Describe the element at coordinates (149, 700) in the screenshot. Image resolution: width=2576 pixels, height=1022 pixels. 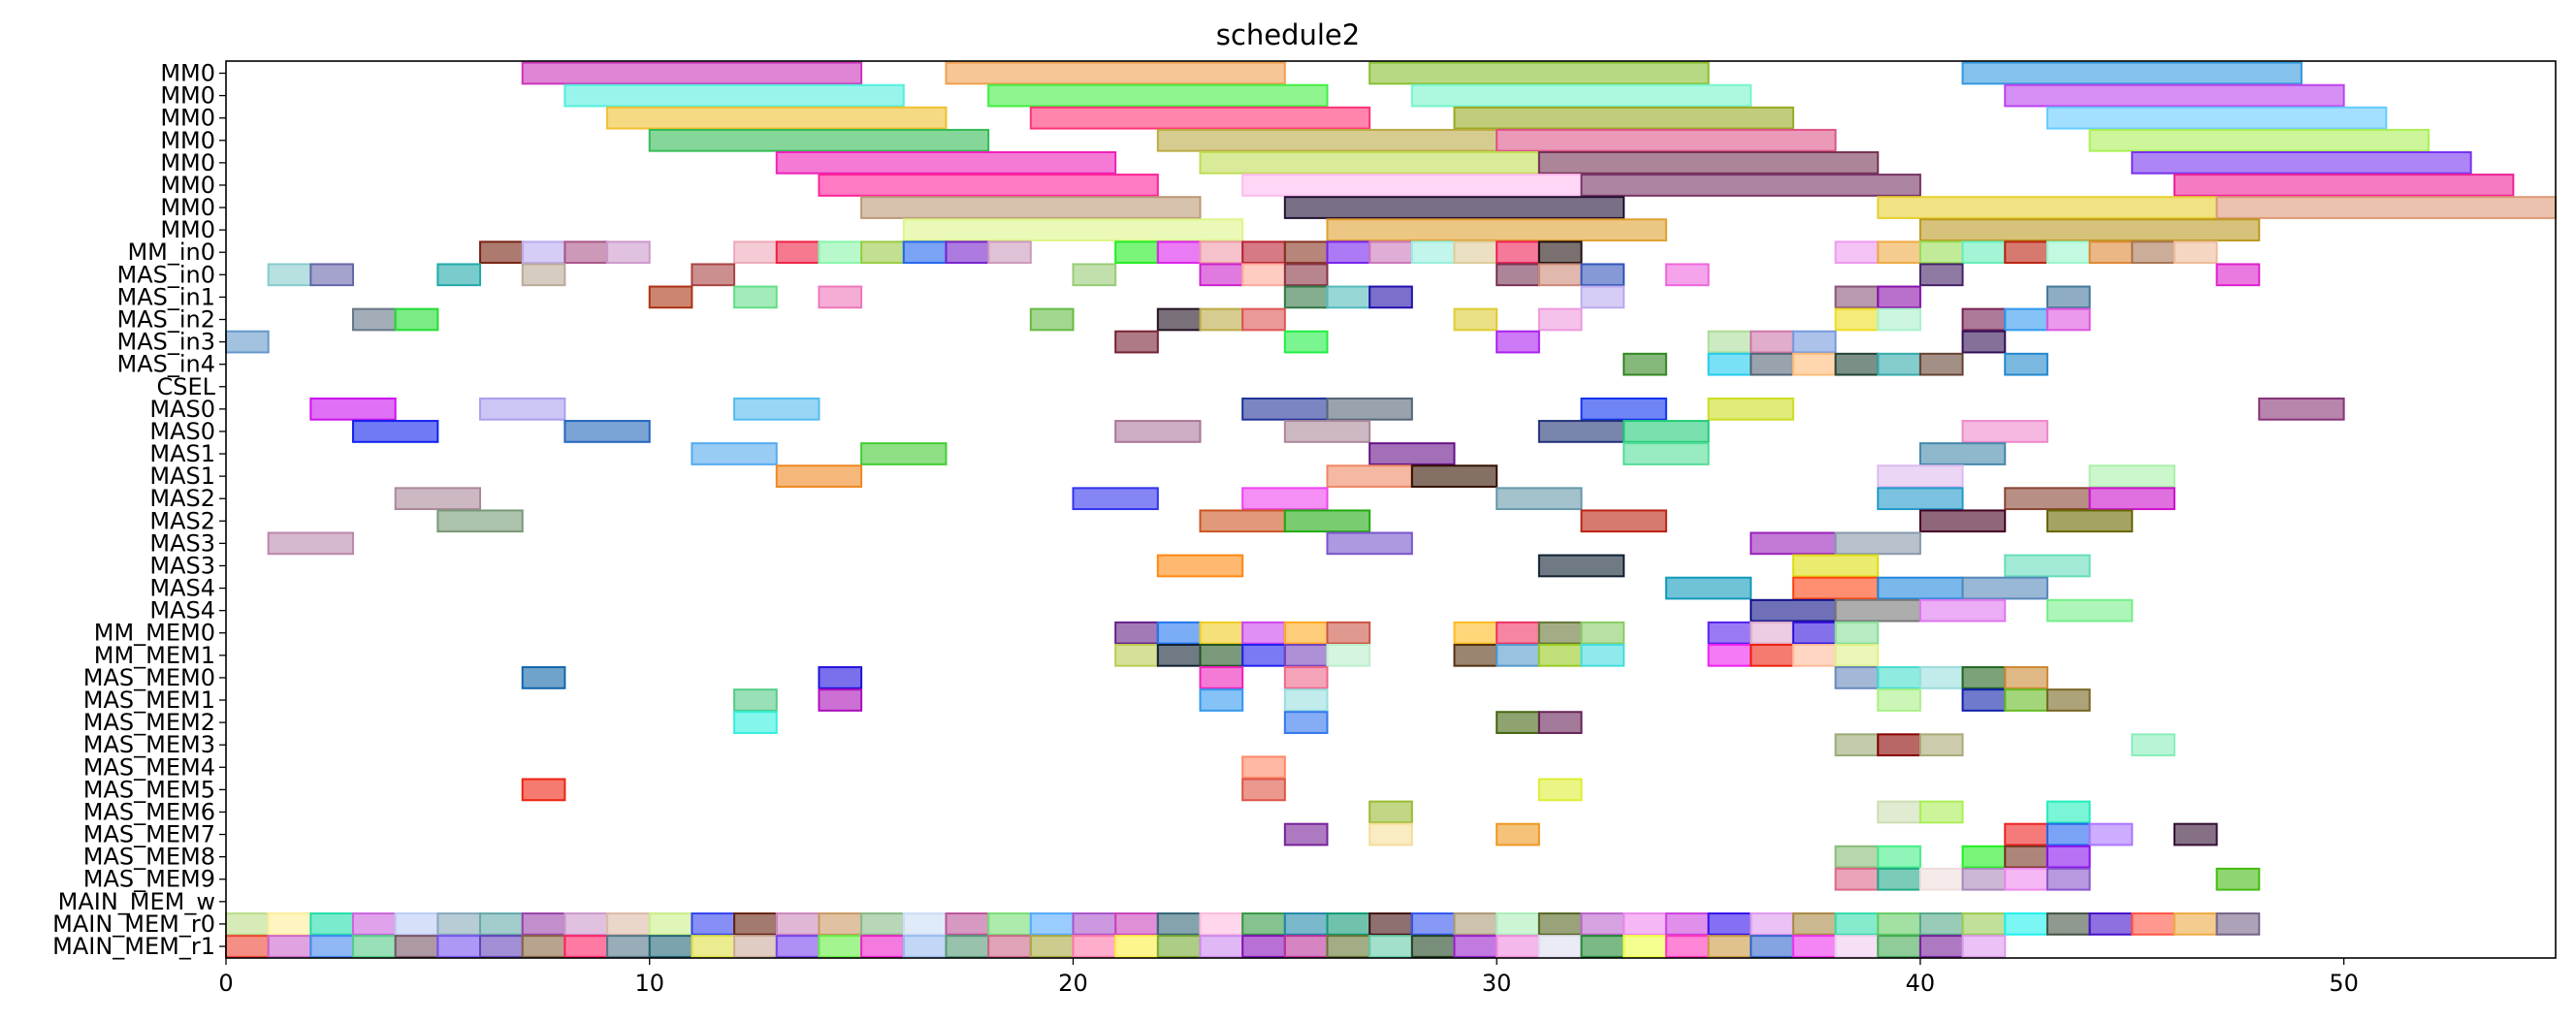
I see `y-tick-label: MAS_MEM1` at that location.